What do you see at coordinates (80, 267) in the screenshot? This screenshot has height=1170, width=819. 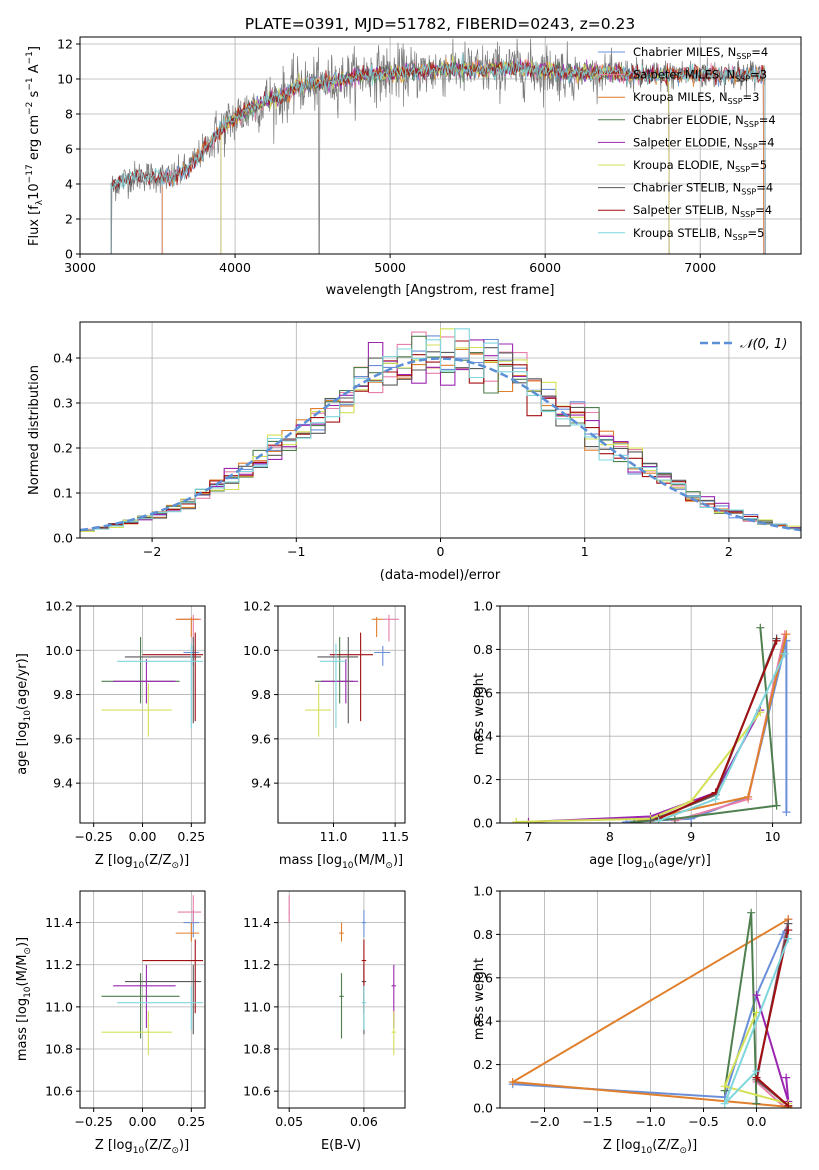 I see `x-tick-label: 3000` at bounding box center [80, 267].